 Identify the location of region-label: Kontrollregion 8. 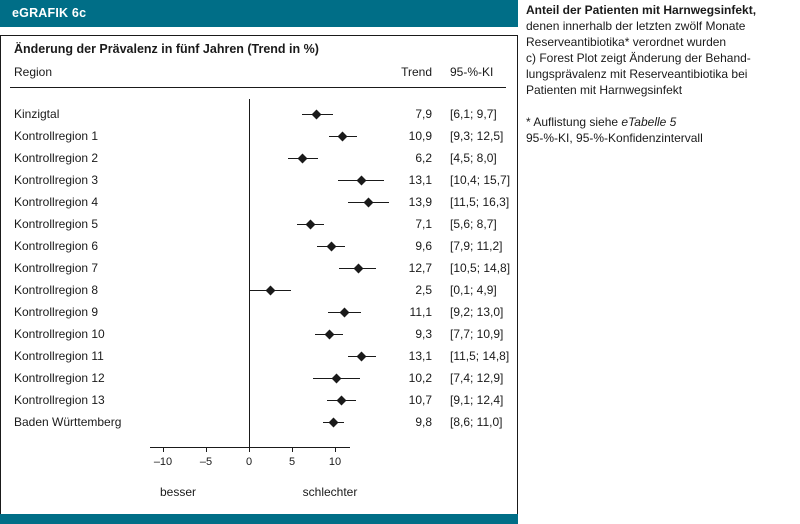
(56, 290).